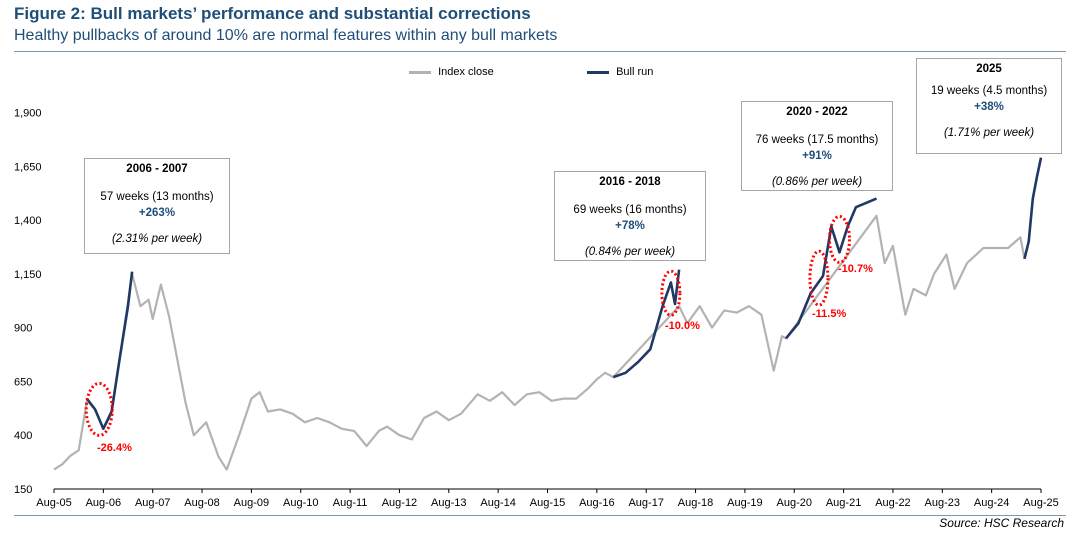 Image resolution: width=1078 pixels, height=537 pixels. What do you see at coordinates (630, 210) in the screenshot?
I see `annotation-duration: 69 weeks (16 months)` at bounding box center [630, 210].